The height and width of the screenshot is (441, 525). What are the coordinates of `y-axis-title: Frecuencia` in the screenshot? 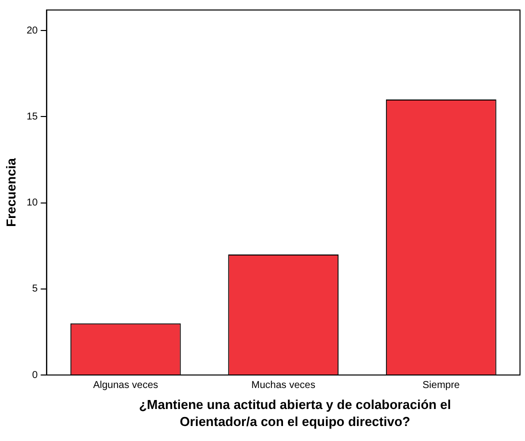 It's located at (10, 192).